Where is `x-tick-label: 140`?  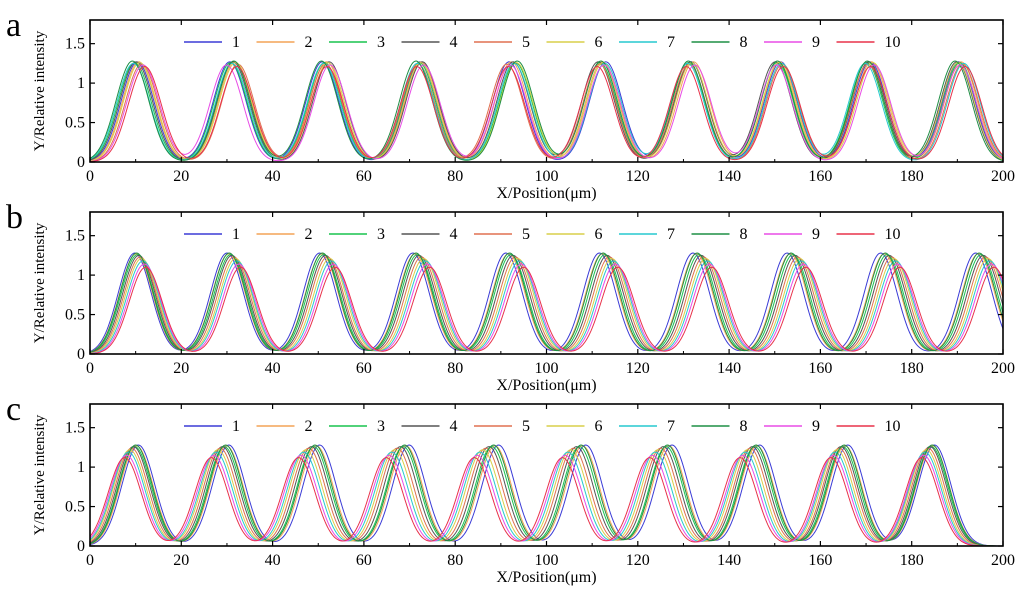
x-tick-label: 140 is located at coordinates (729, 560).